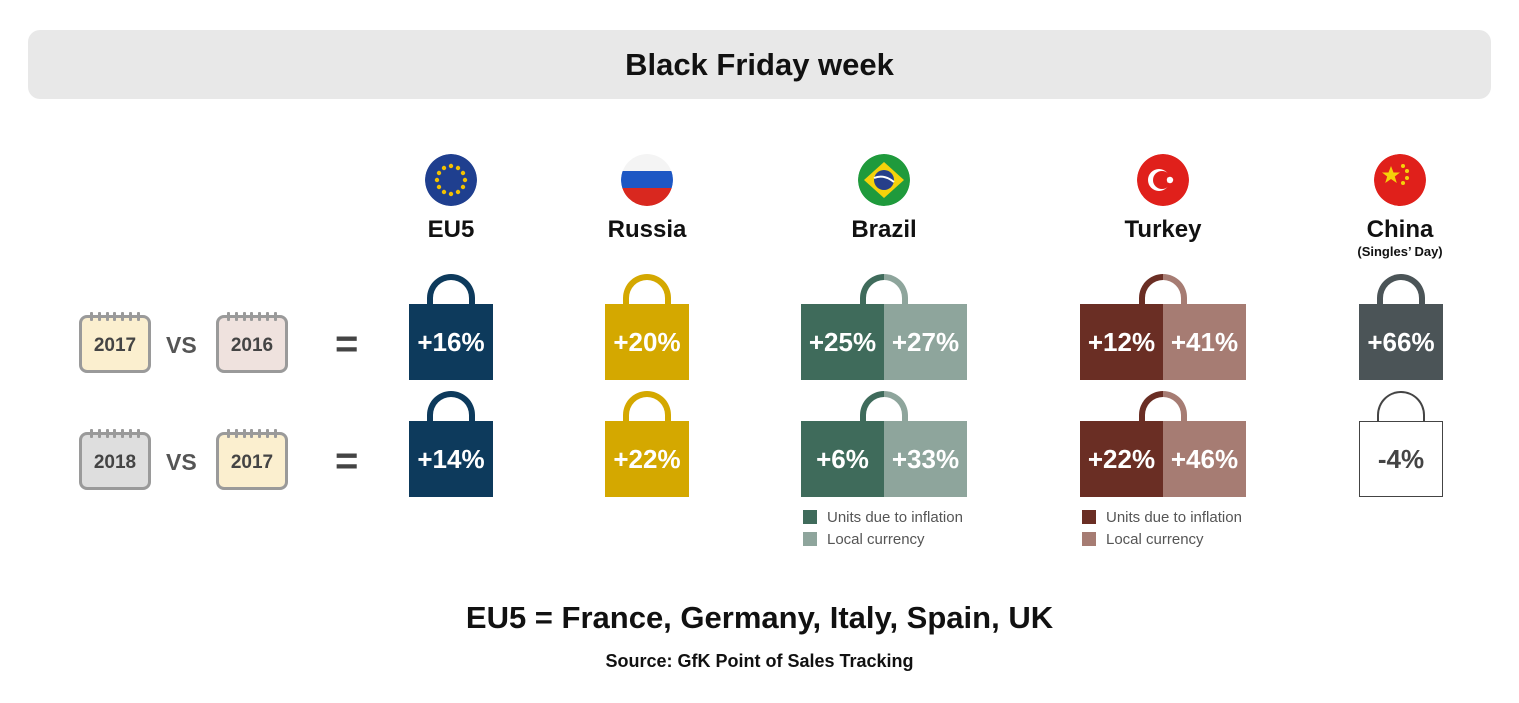 Image resolution: width=1519 pixels, height=703 pixels. I want to click on calendar-icon: 2016, so click(252, 342).